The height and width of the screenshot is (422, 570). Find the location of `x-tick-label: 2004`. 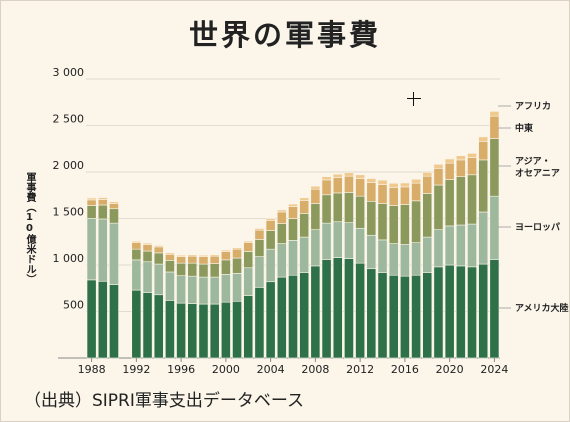

x-tick-label: 2004 is located at coordinates (271, 369).